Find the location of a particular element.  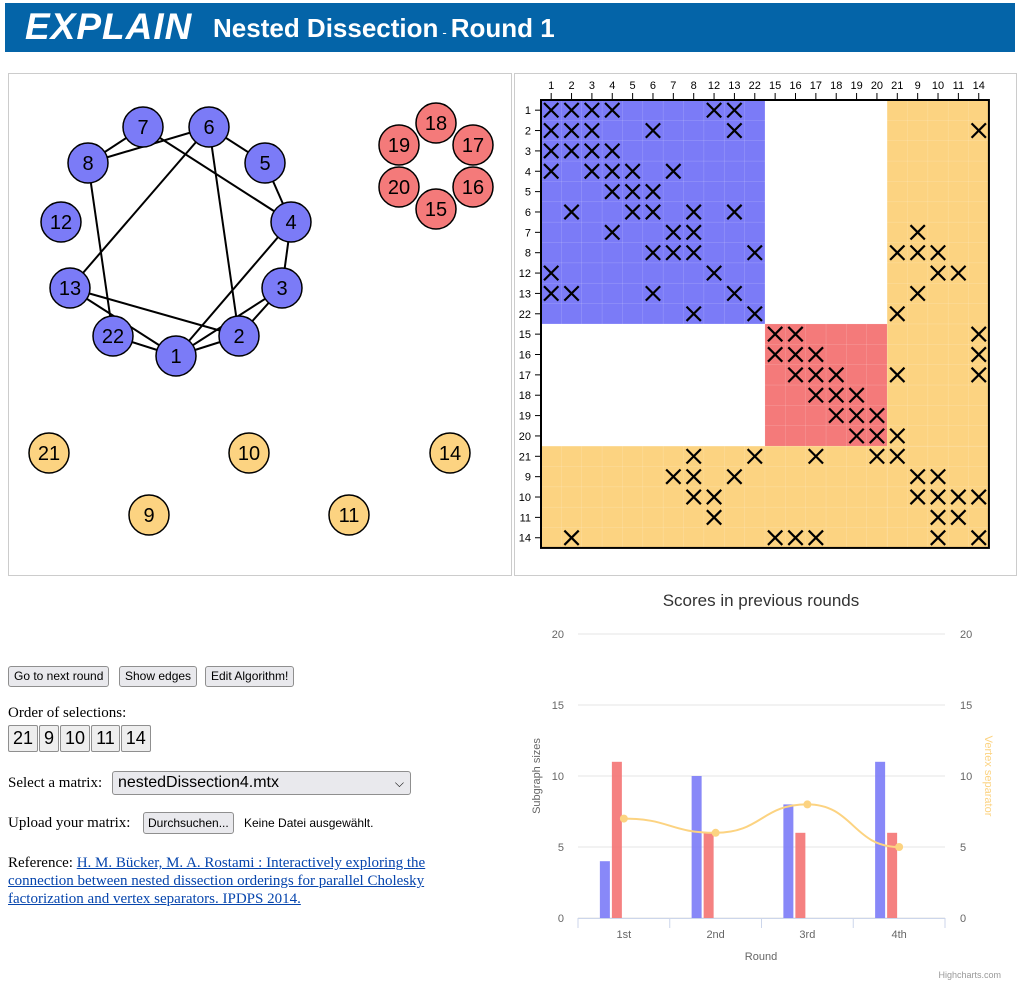

graph-node: 16 is located at coordinates (473, 187).